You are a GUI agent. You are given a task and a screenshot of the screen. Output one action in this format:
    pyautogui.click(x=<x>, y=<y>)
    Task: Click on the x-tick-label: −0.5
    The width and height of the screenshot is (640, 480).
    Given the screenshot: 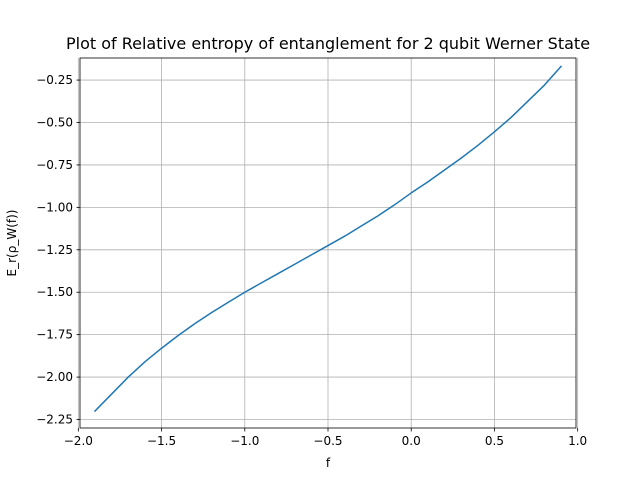 What is the action you would take?
    pyautogui.click(x=327, y=441)
    